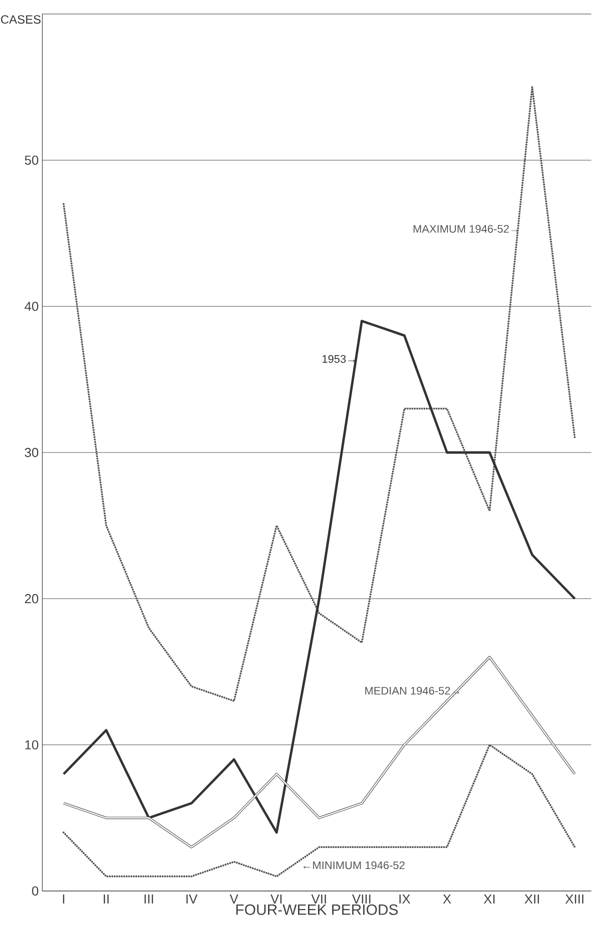 The image size is (613, 932). What do you see at coordinates (574, 899) in the screenshot?
I see `x-tick-label: XIII` at bounding box center [574, 899].